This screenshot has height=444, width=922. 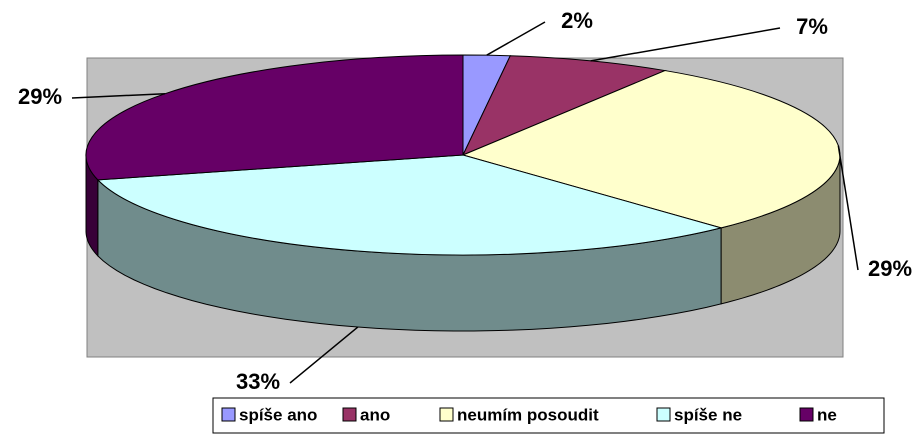 What do you see at coordinates (258, 381) in the screenshot?
I see `data-label: 33%` at bounding box center [258, 381].